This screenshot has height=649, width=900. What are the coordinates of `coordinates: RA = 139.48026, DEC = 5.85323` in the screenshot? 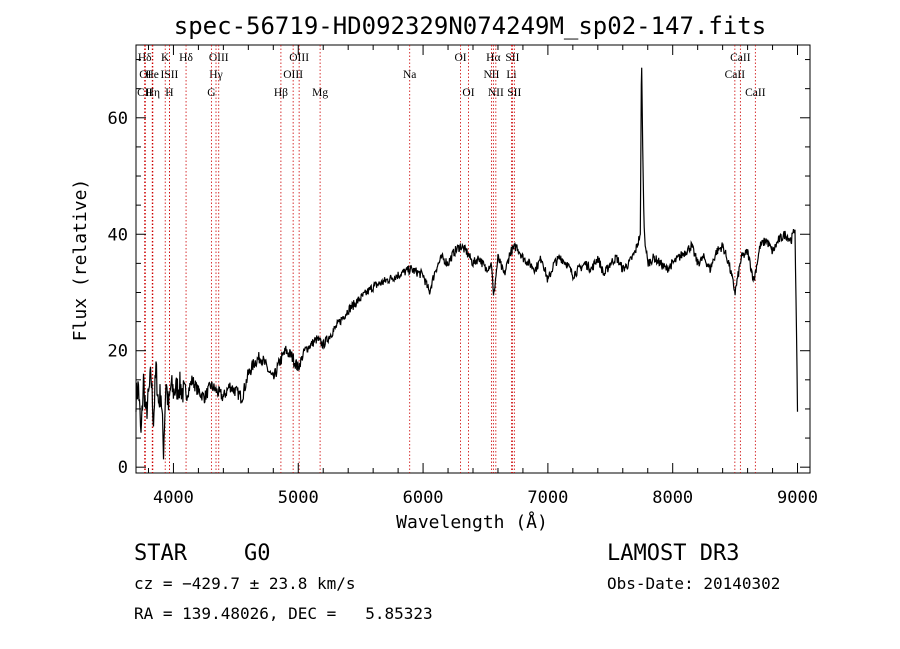 It's located at (283, 613).